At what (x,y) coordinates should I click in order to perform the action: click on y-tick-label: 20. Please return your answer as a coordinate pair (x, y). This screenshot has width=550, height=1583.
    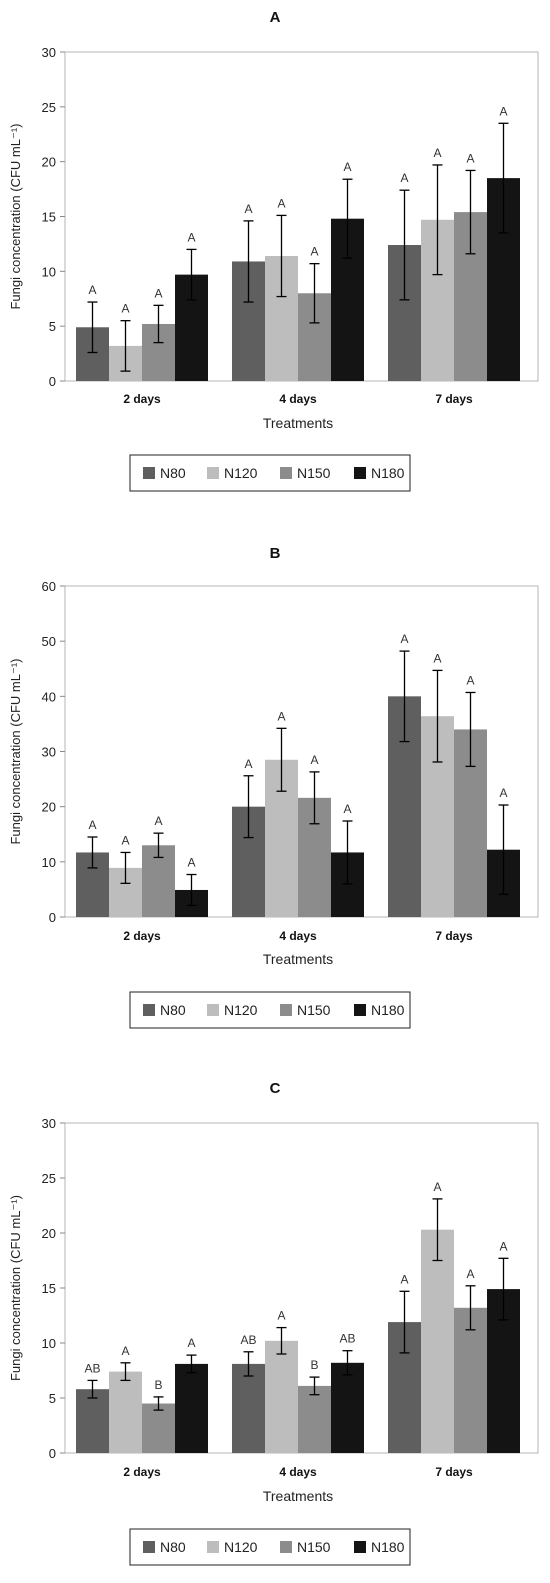
    Looking at the image, I should click on (49, 807).